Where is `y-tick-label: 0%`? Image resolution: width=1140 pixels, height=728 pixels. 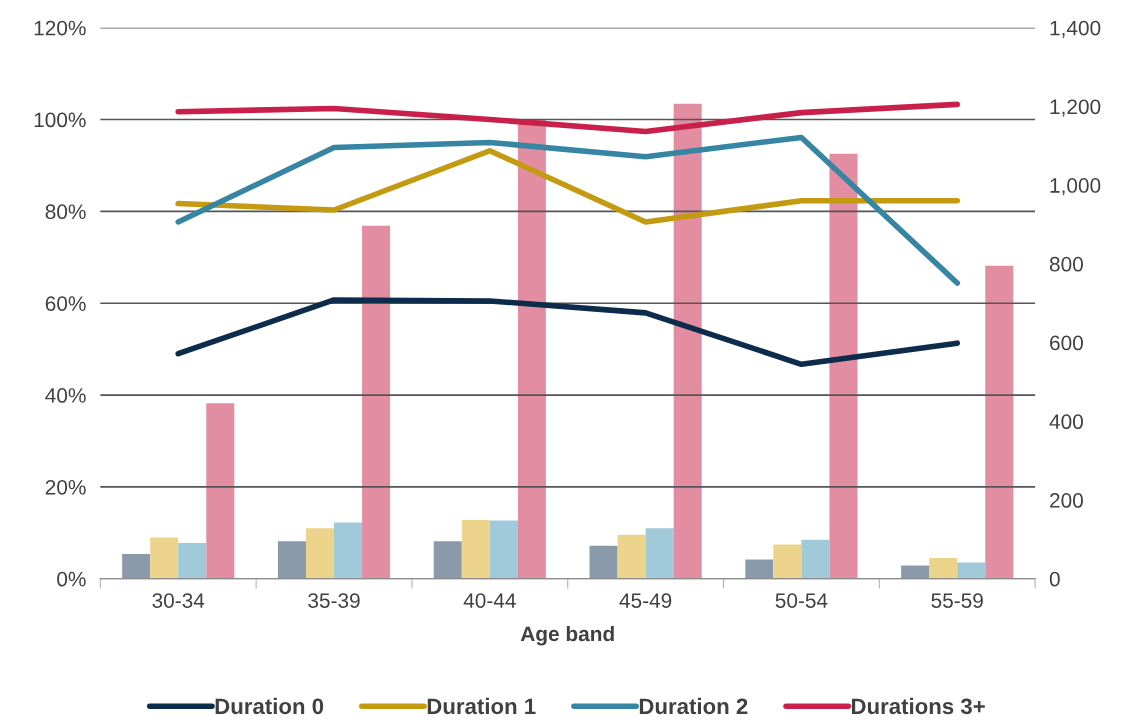
y-tick-label: 0% is located at coordinates (71, 579).